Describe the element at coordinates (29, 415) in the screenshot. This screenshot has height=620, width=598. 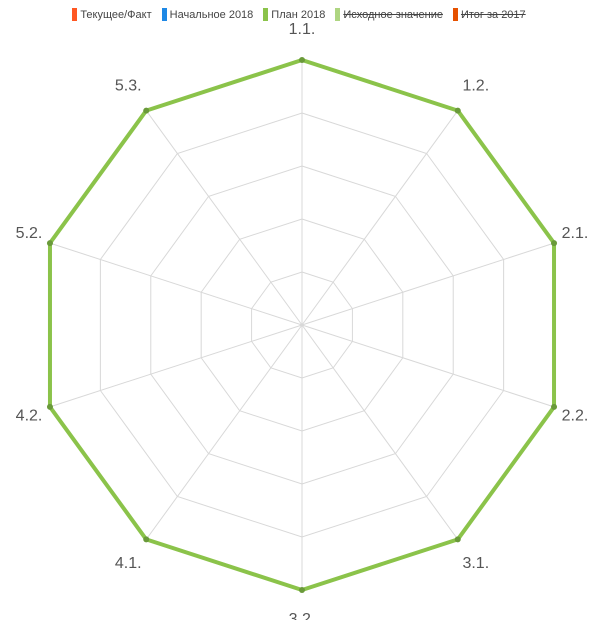
I see `category-label: 4.2.` at that location.